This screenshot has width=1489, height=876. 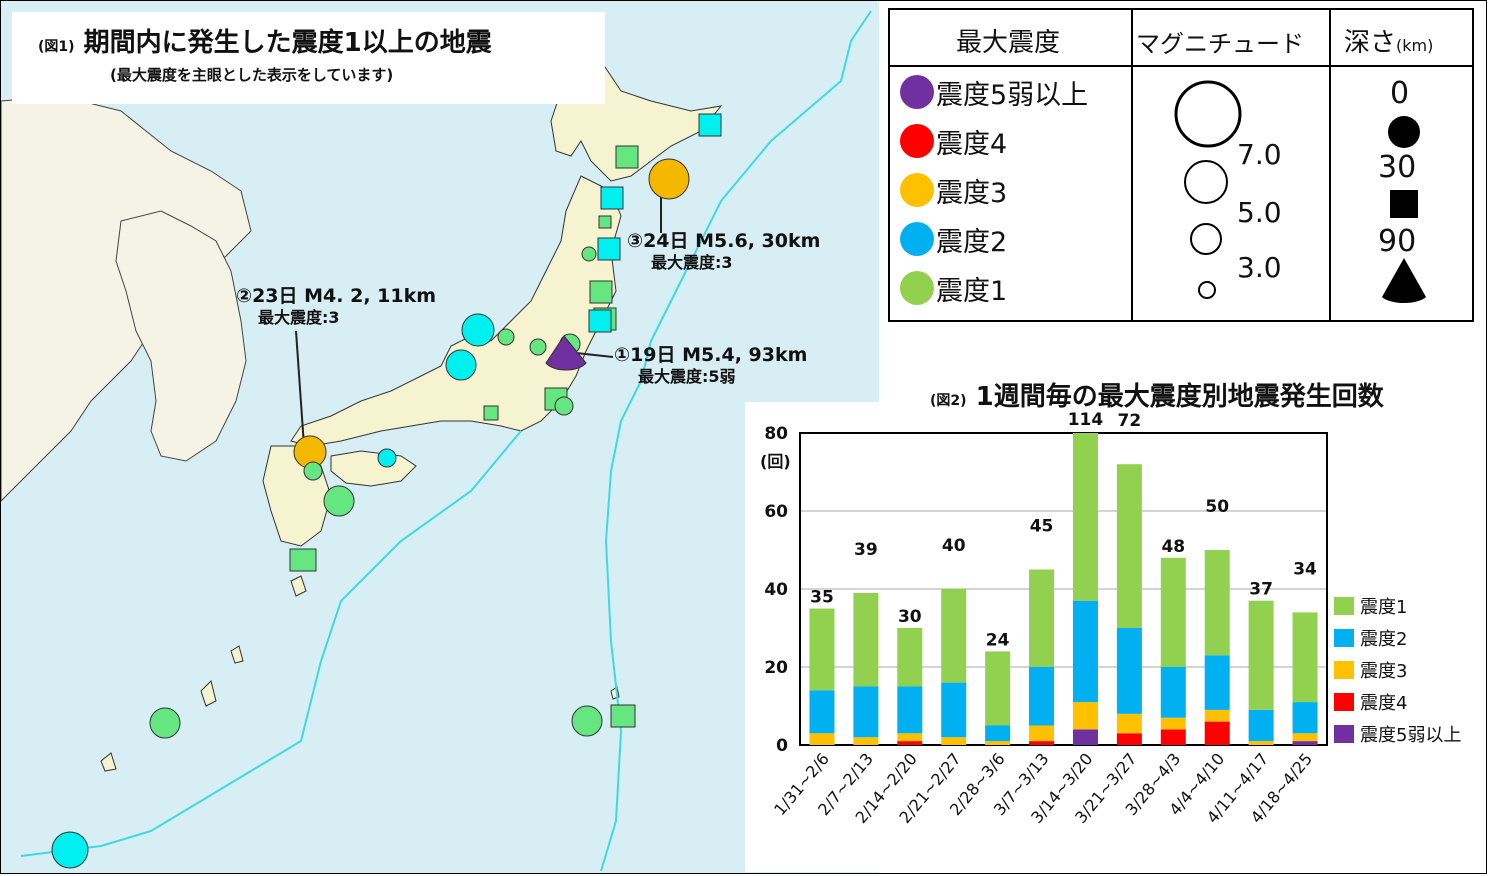 I want to click on annotation-3: ③24日 M5.6, 30km 最大震度:3, so click(x=723, y=252).